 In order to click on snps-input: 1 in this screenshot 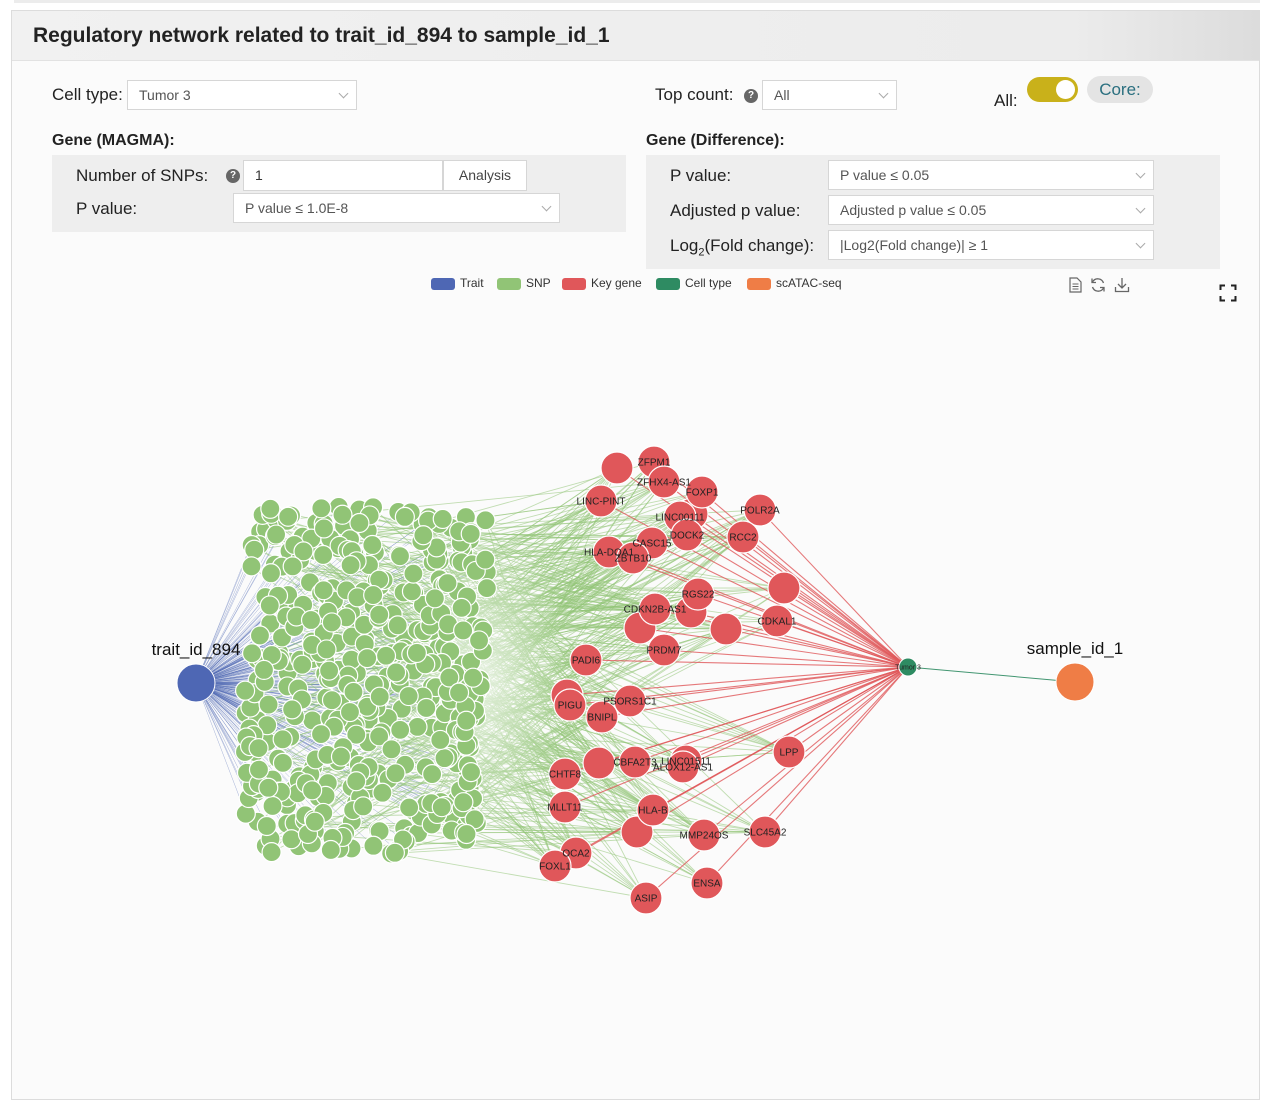, I will do `click(343, 175)`.